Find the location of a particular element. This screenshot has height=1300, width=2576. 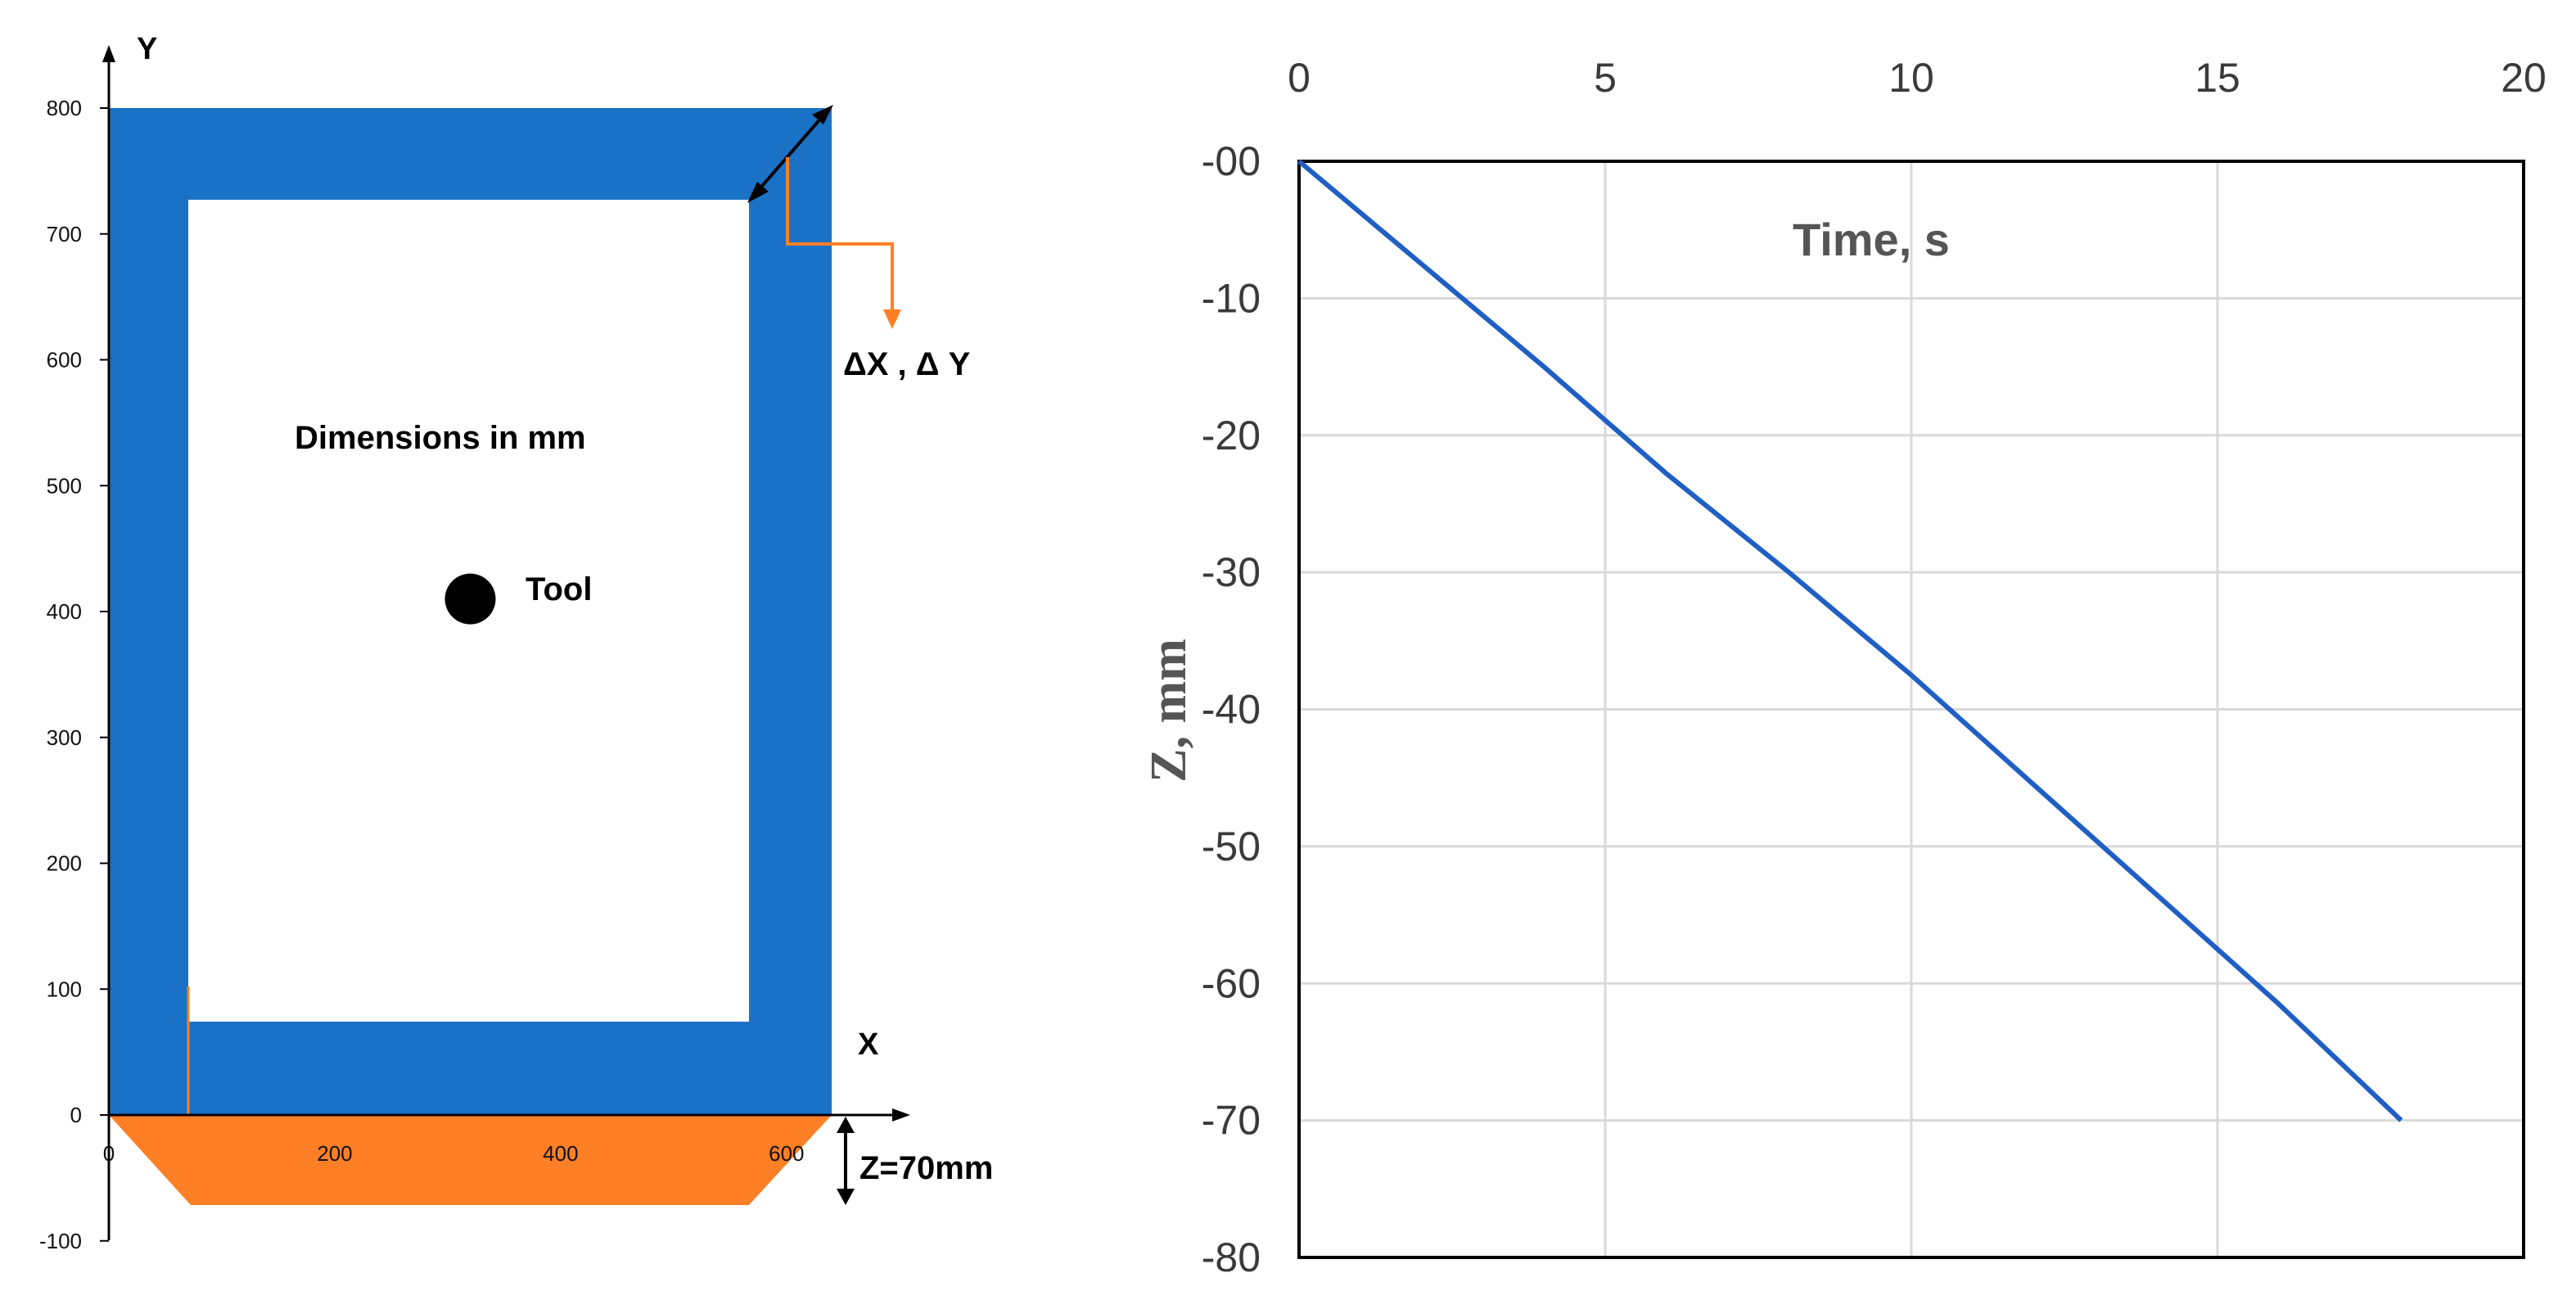

delta-leader-arrowhead is located at coordinates (892, 319).